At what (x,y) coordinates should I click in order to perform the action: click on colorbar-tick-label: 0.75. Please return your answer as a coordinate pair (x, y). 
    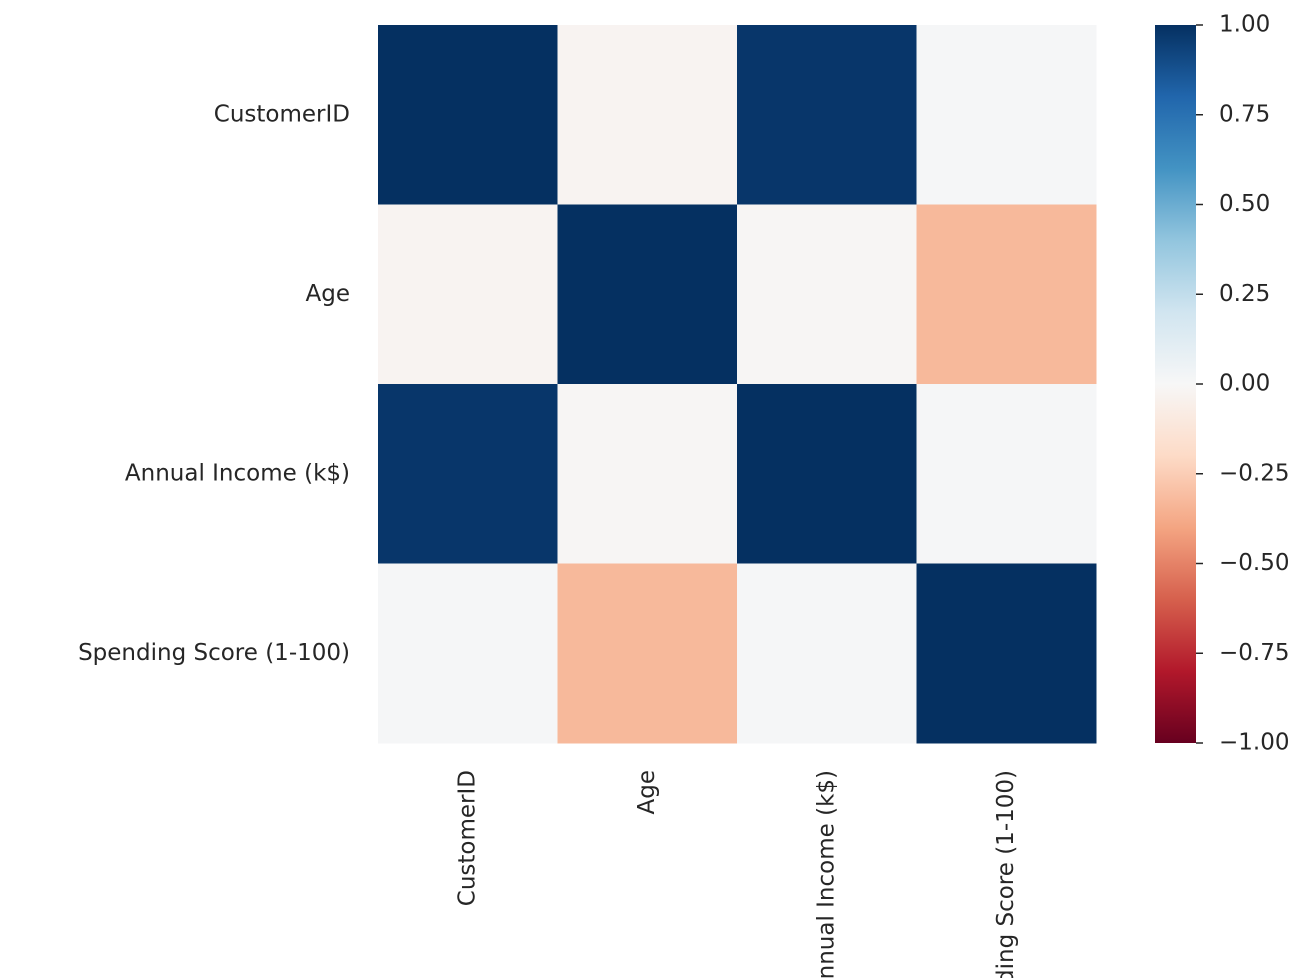
    Looking at the image, I should click on (1244, 114).